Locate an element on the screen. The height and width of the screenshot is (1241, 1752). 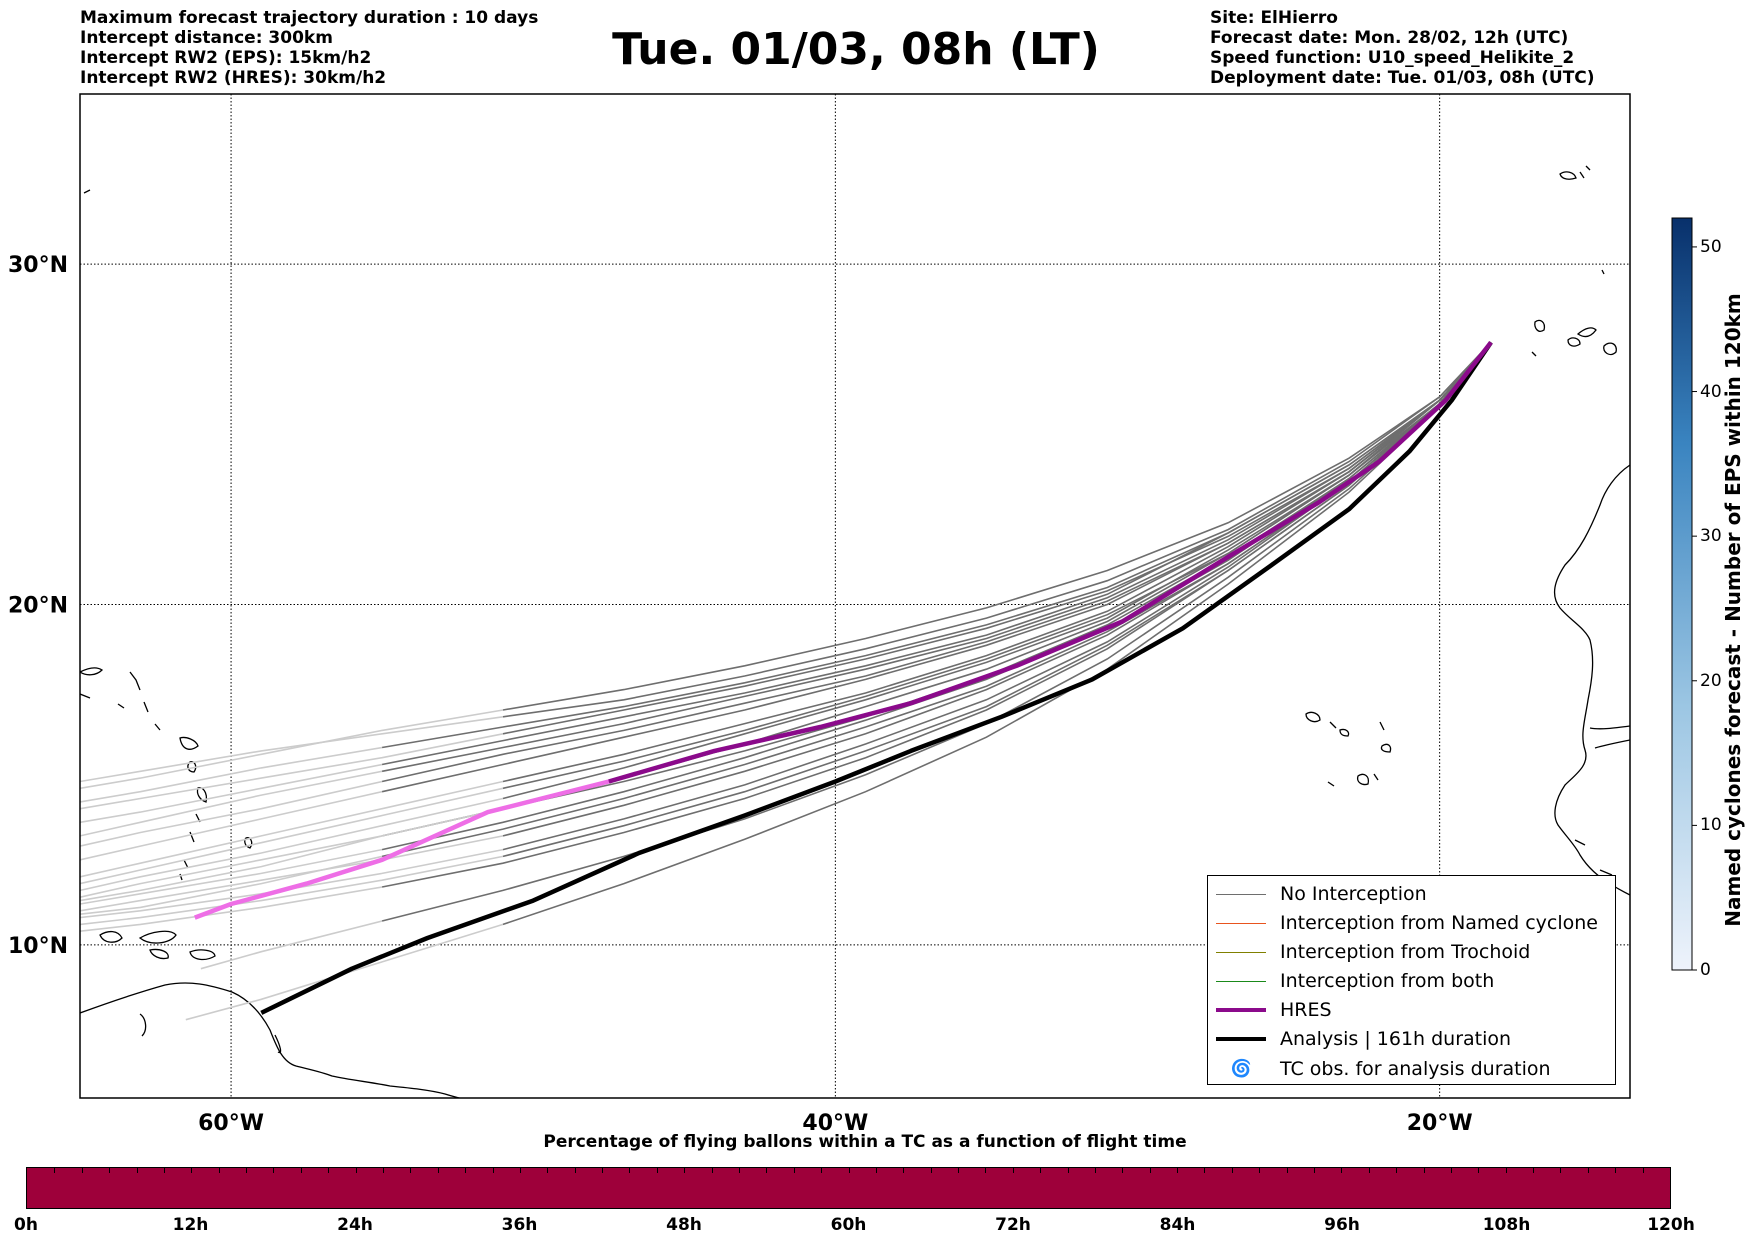
timebar-tick-label: 84h is located at coordinates (1177, 1225).